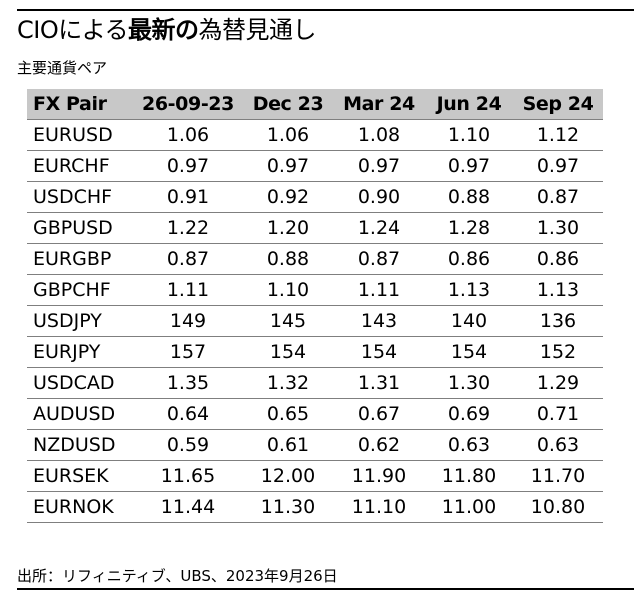  I want to click on table-row: EURSEK 11.65 12.00 11.90 11.80 11.70, so click(315, 476).